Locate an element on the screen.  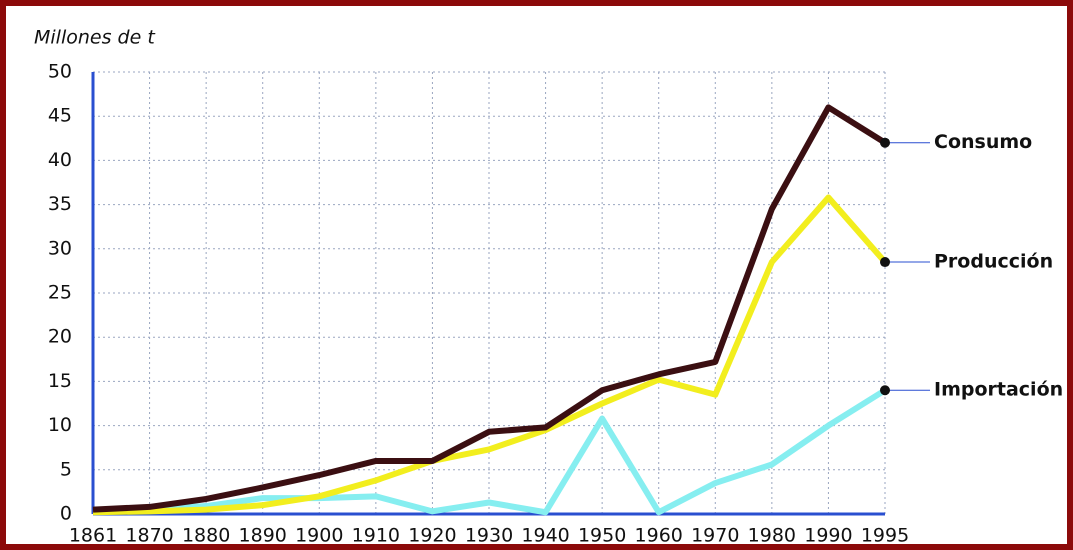
x-tick-label: 1890 is located at coordinates (263, 536).